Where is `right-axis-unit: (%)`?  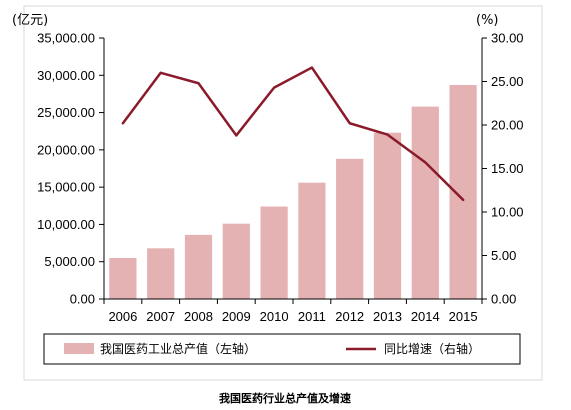
right-axis-unit: (%) is located at coordinates (487, 20).